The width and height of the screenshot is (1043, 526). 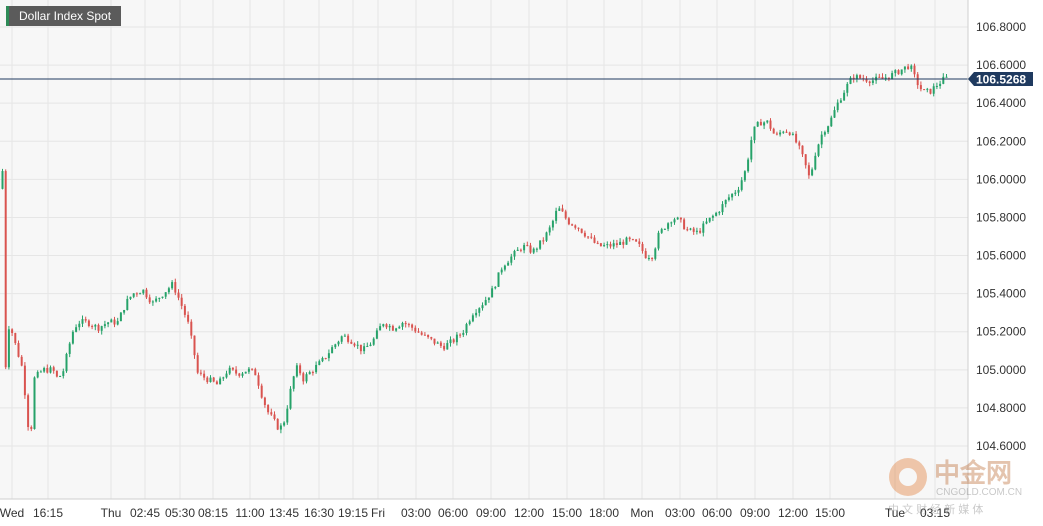 I want to click on x-tick-label: Tue, so click(x=895, y=513).